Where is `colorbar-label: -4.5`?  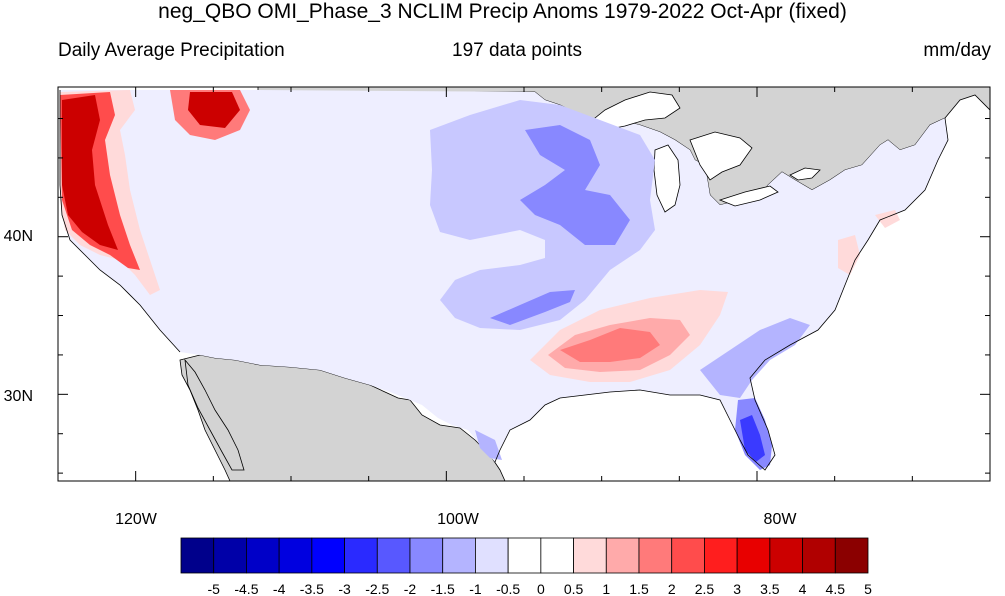 colorbar-label: -4.5 is located at coordinates (246, 588).